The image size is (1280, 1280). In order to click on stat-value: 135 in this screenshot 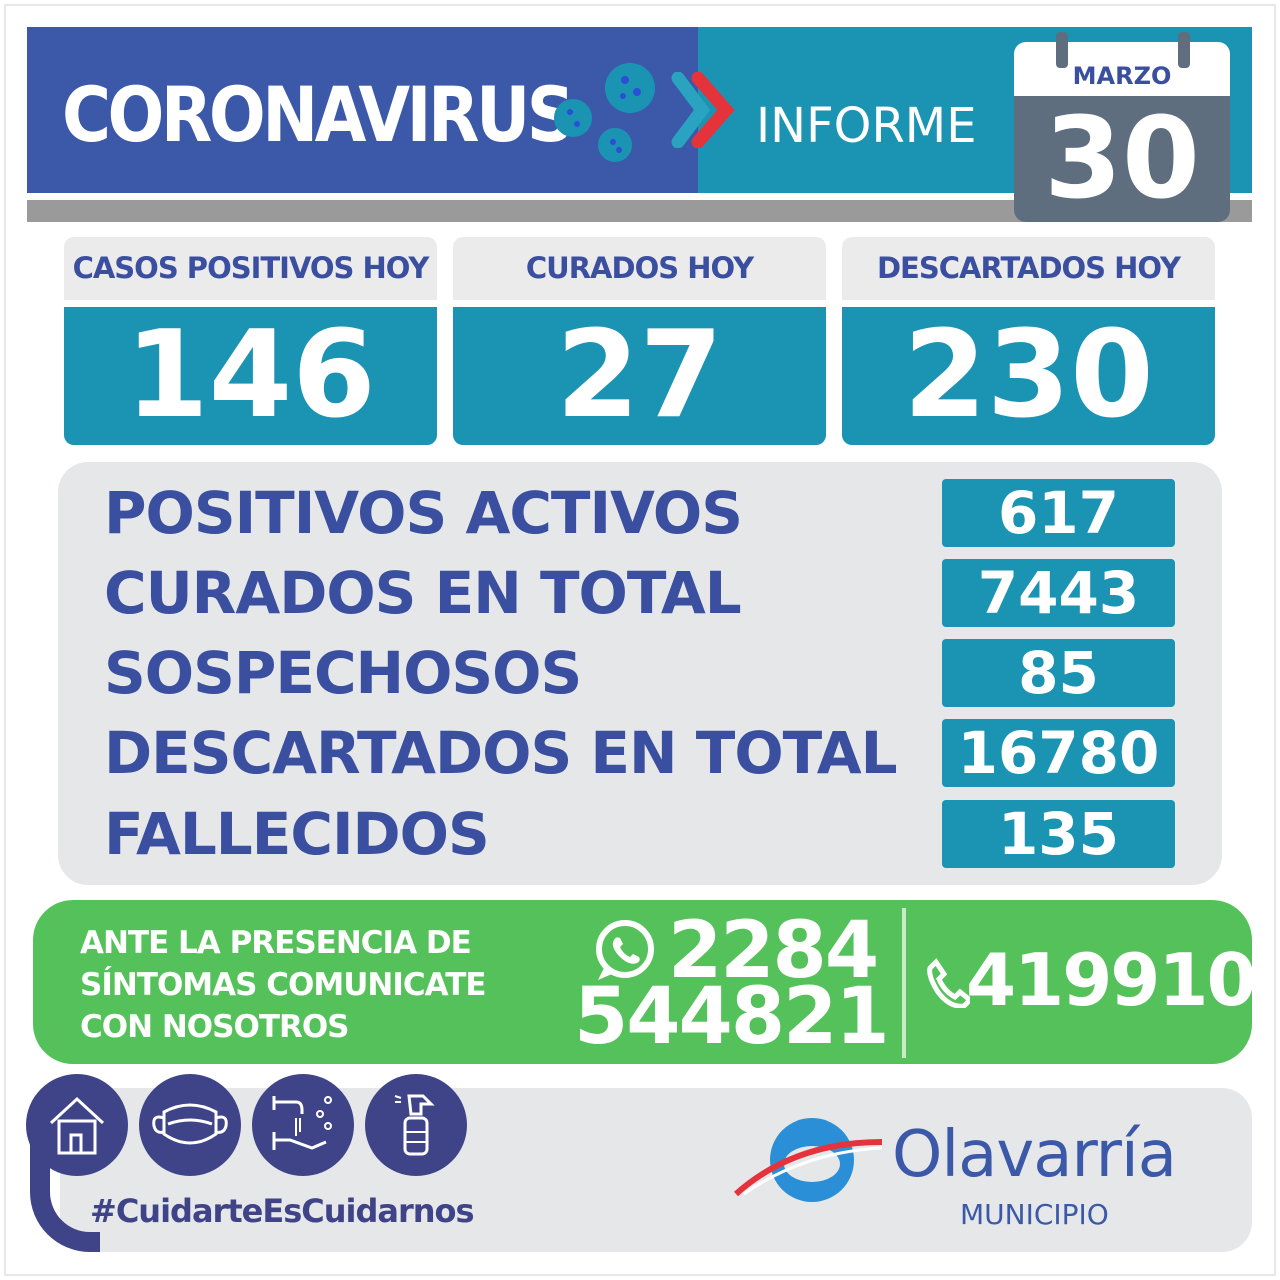, I will do `click(1058, 834)`.